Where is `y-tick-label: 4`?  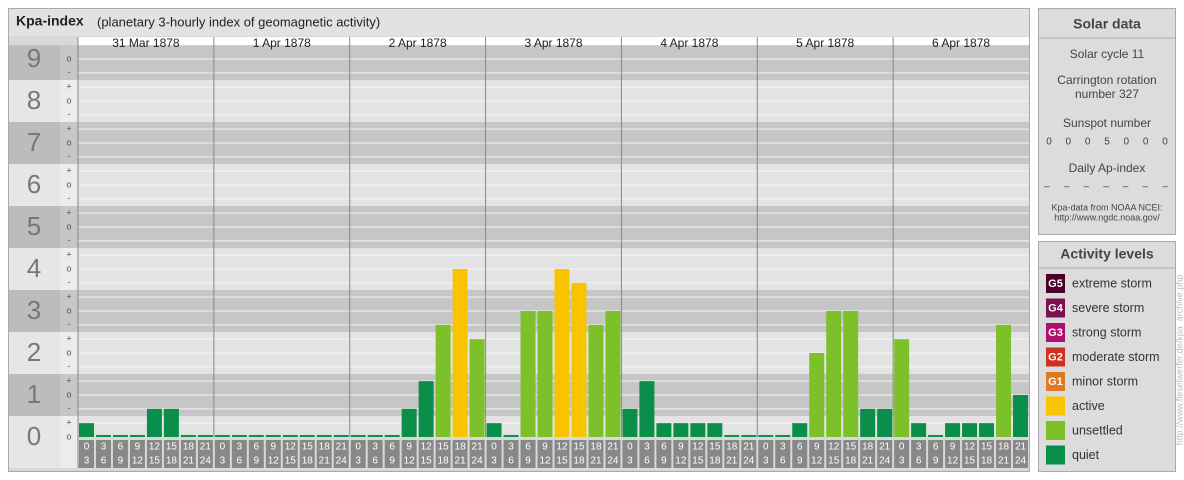 y-tick-label: 4 is located at coordinates (34, 268).